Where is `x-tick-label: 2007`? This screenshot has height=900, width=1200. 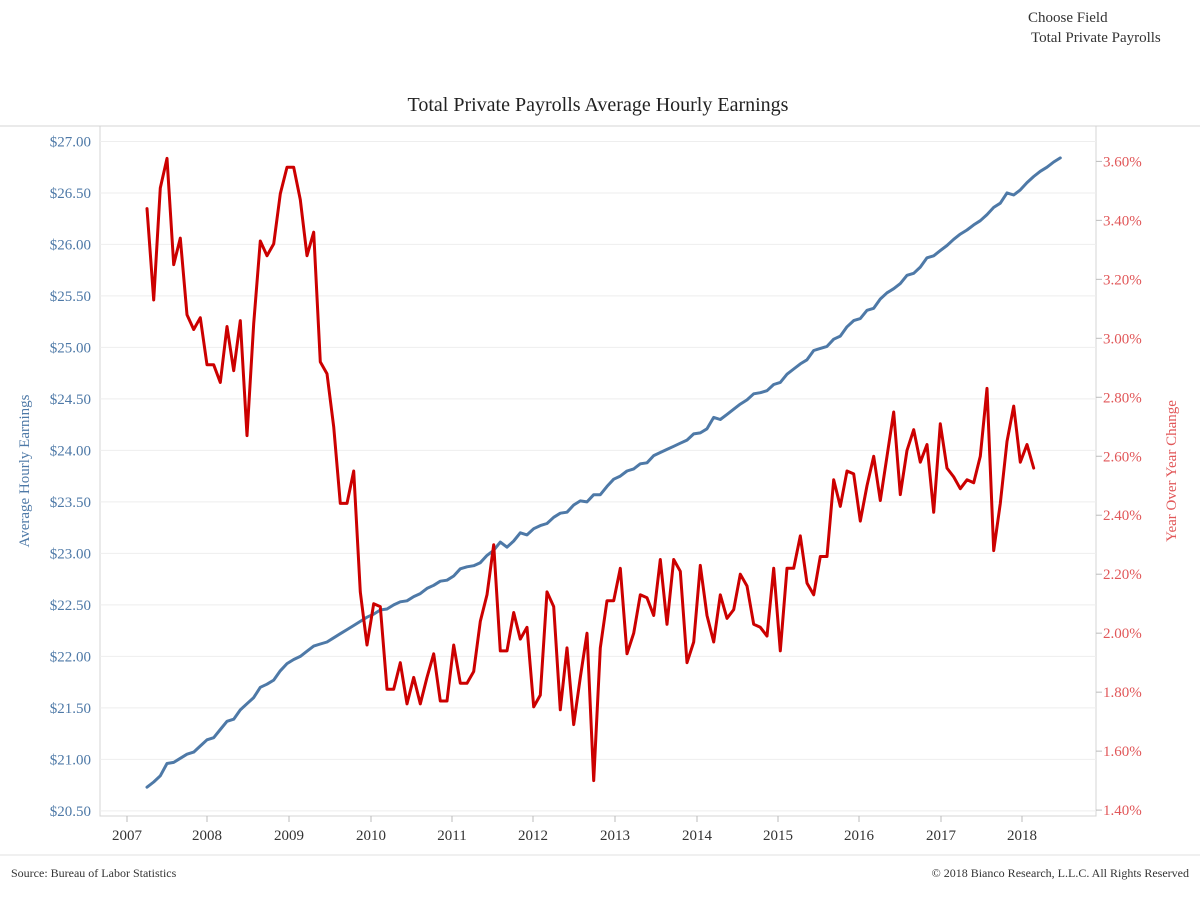
x-tick-label: 2007 is located at coordinates (127, 836).